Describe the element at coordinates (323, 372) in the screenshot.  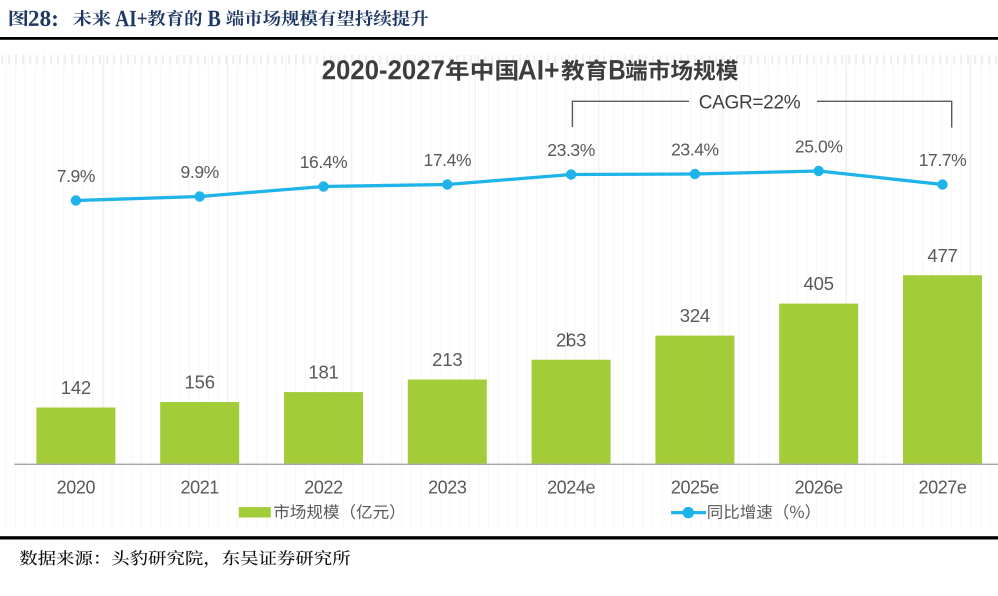
I see `svg-text: 181` at that location.